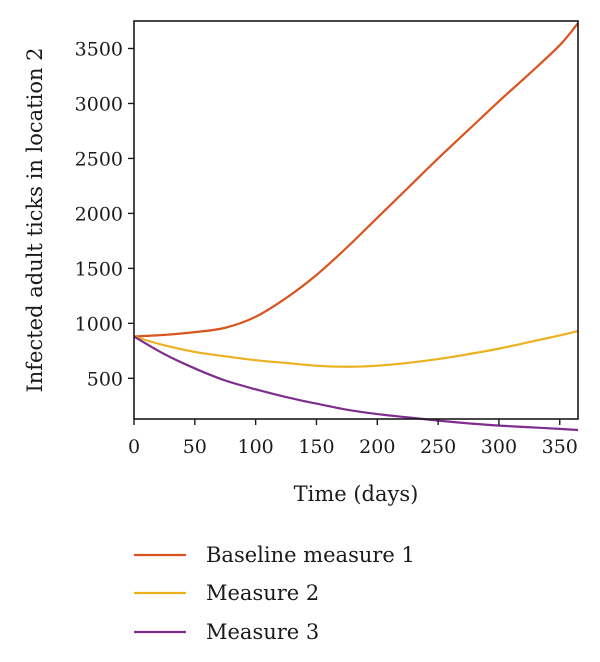 This screenshot has width=600, height=662. I want to click on y-tick-label: 1000, so click(99, 324).